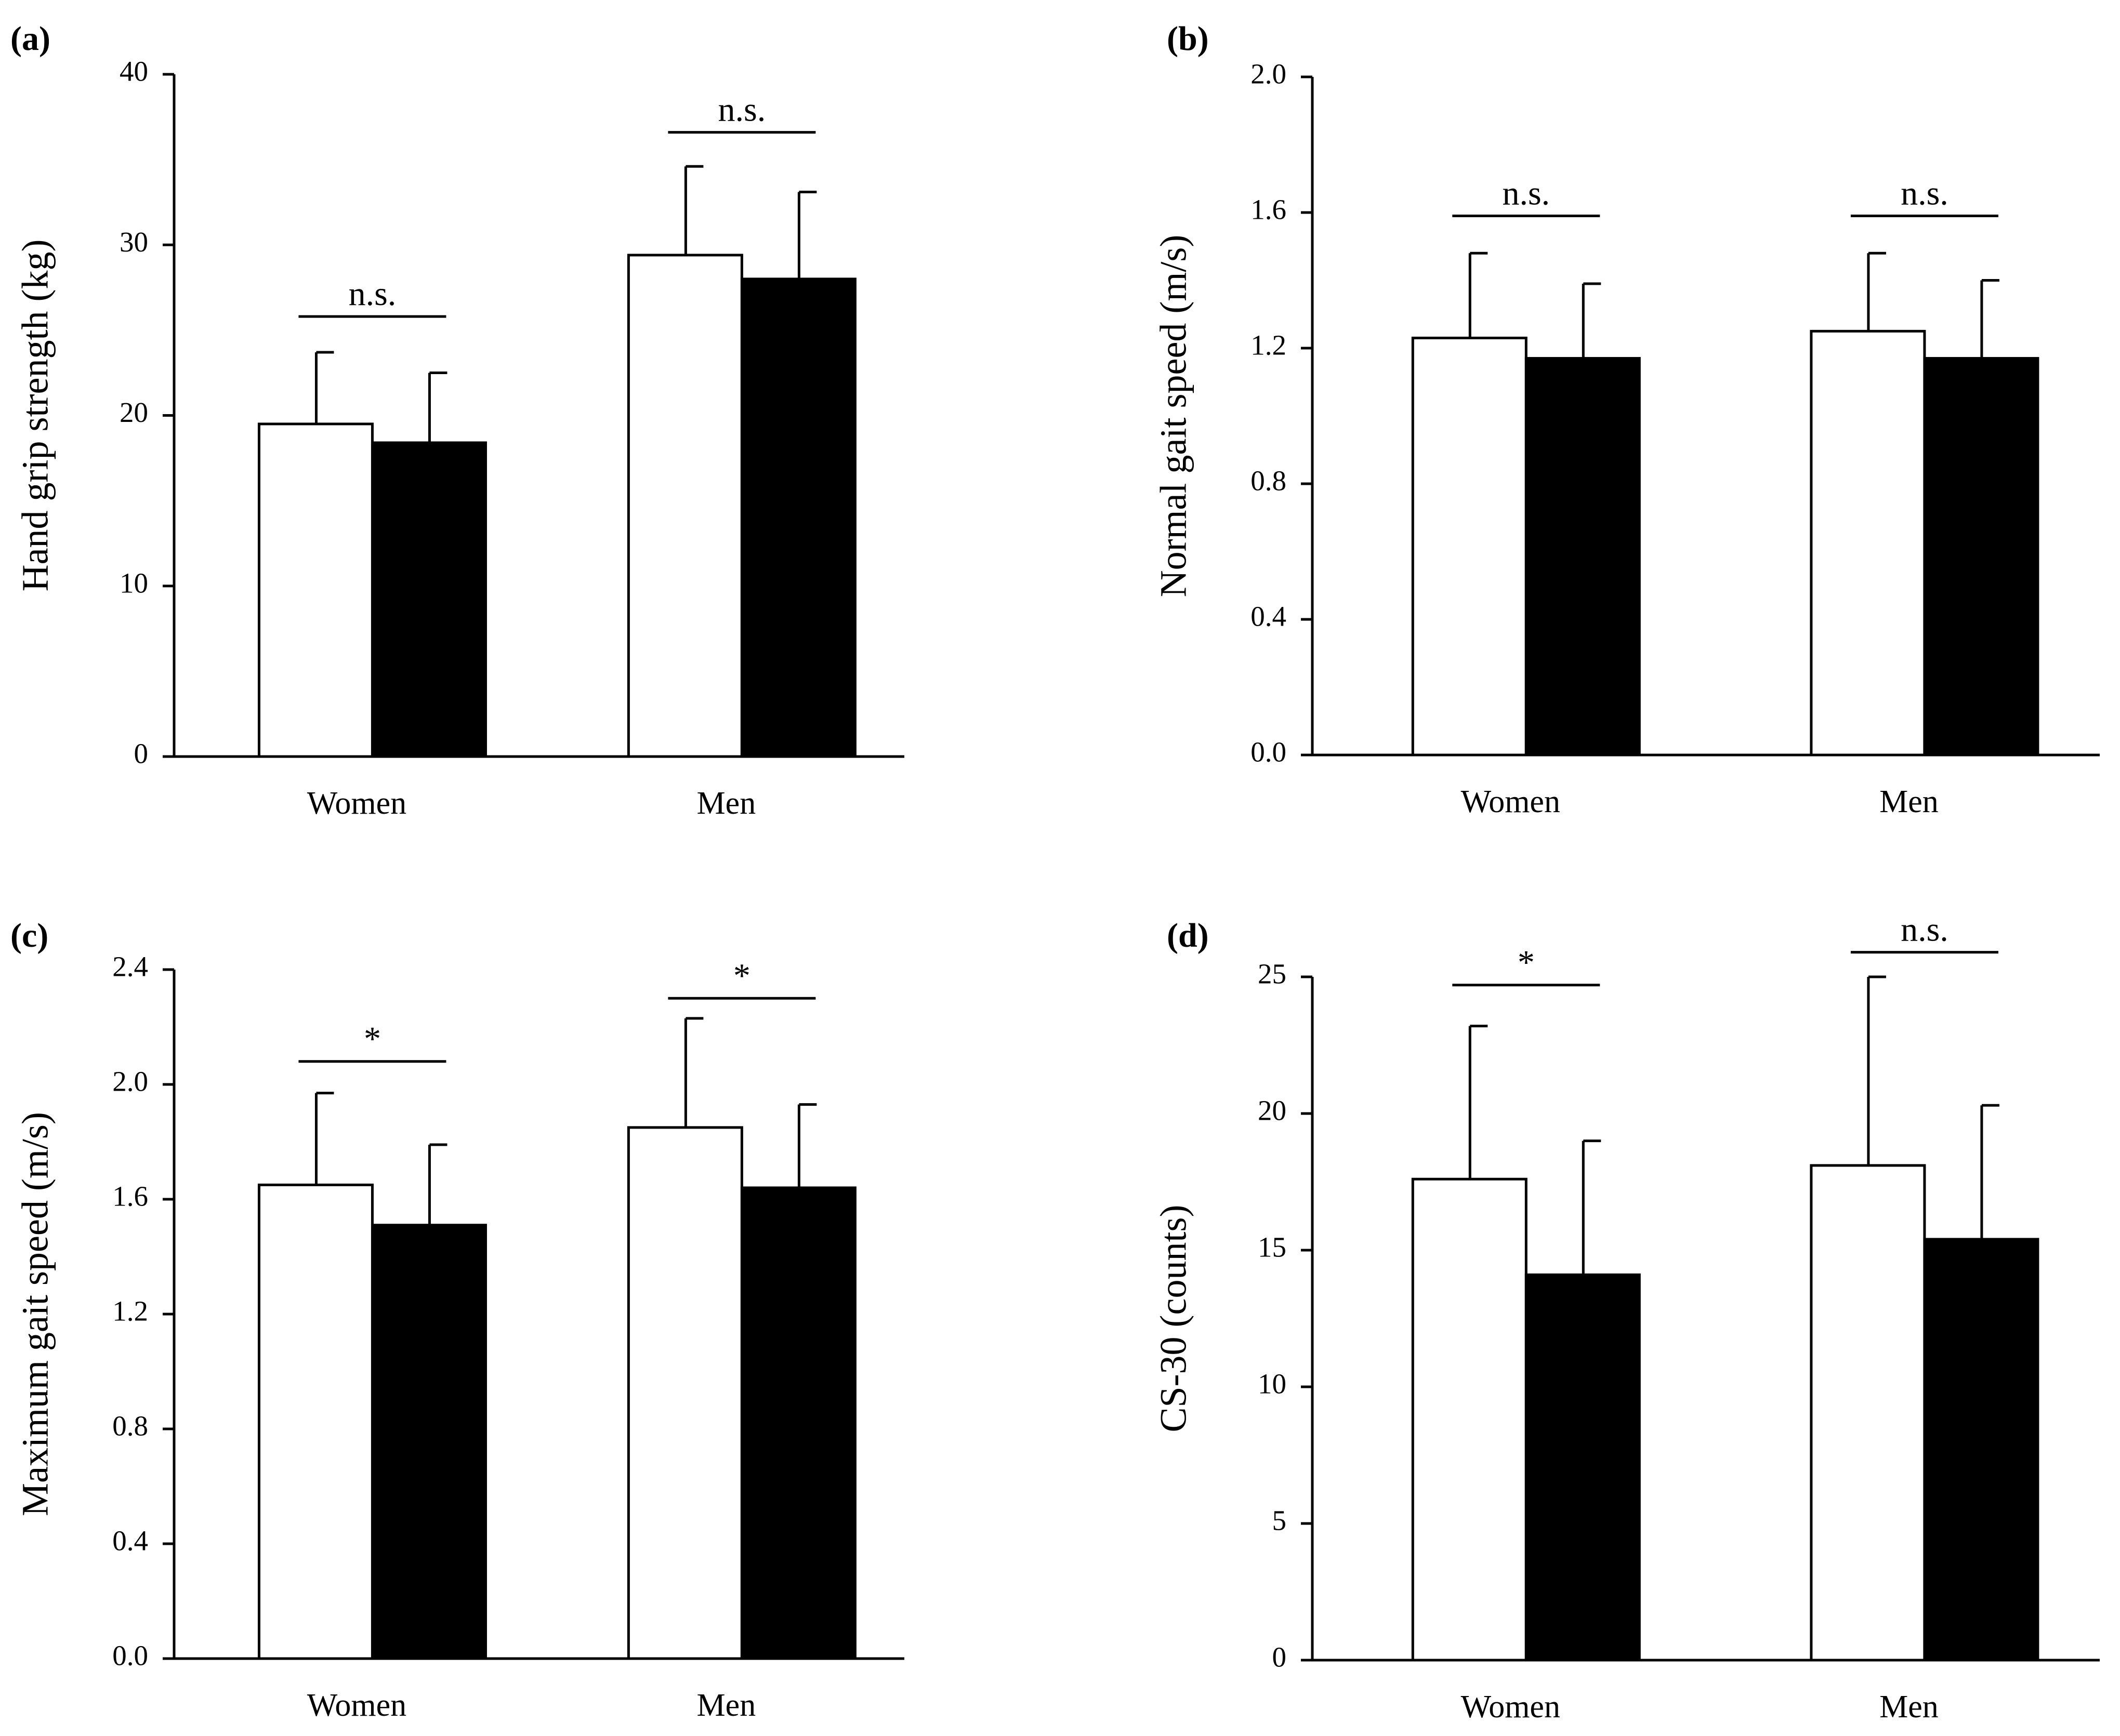 This screenshot has width=2120, height=1736. I want to click on y-axis-title: Hand grip strength (kg), so click(35, 416).